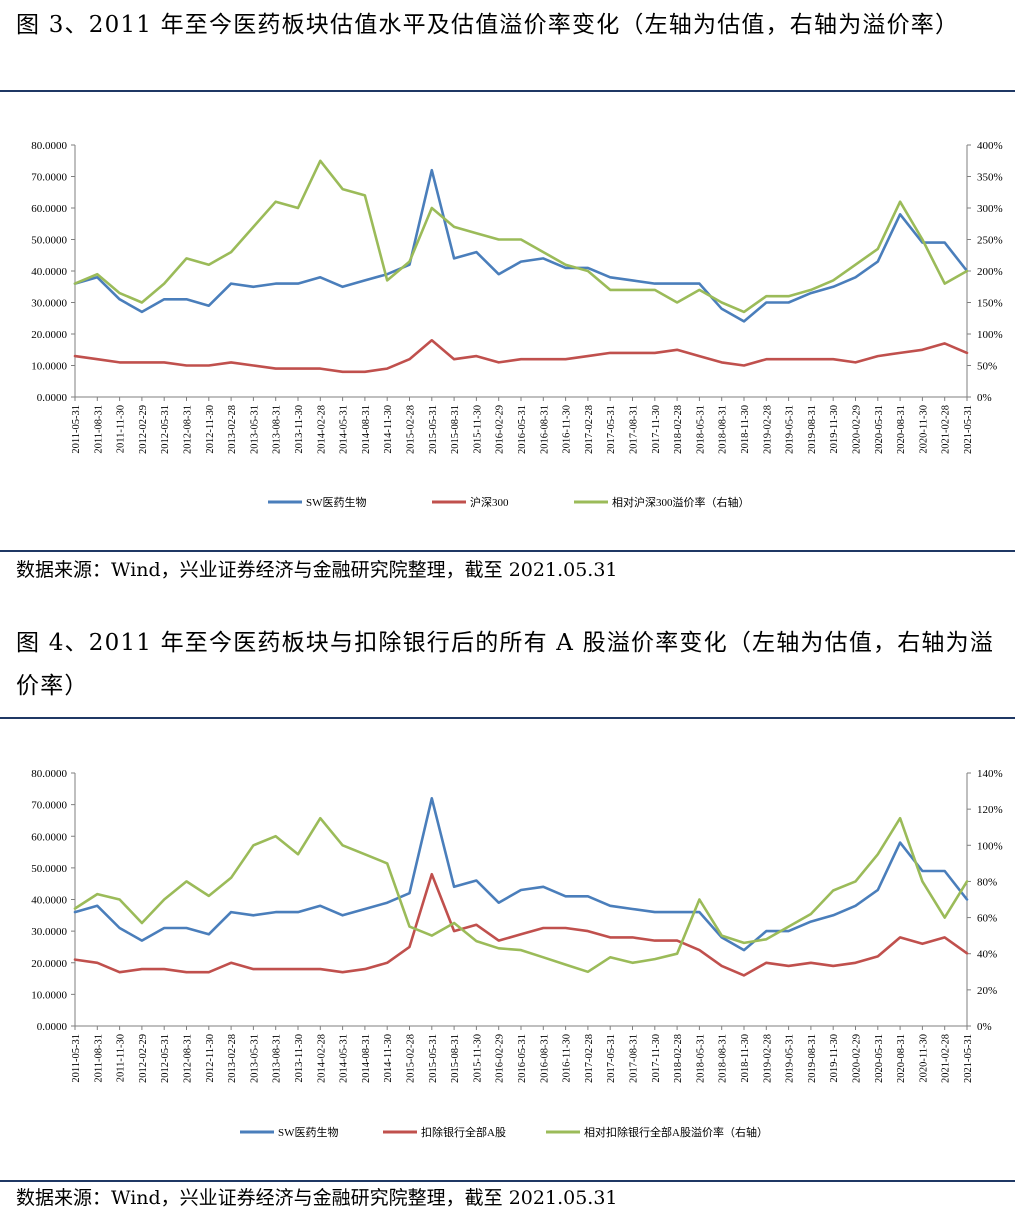 The width and height of the screenshot is (1027, 1215). What do you see at coordinates (656, 1058) in the screenshot?
I see `x-tick-label: 2017-11-30` at bounding box center [656, 1058].